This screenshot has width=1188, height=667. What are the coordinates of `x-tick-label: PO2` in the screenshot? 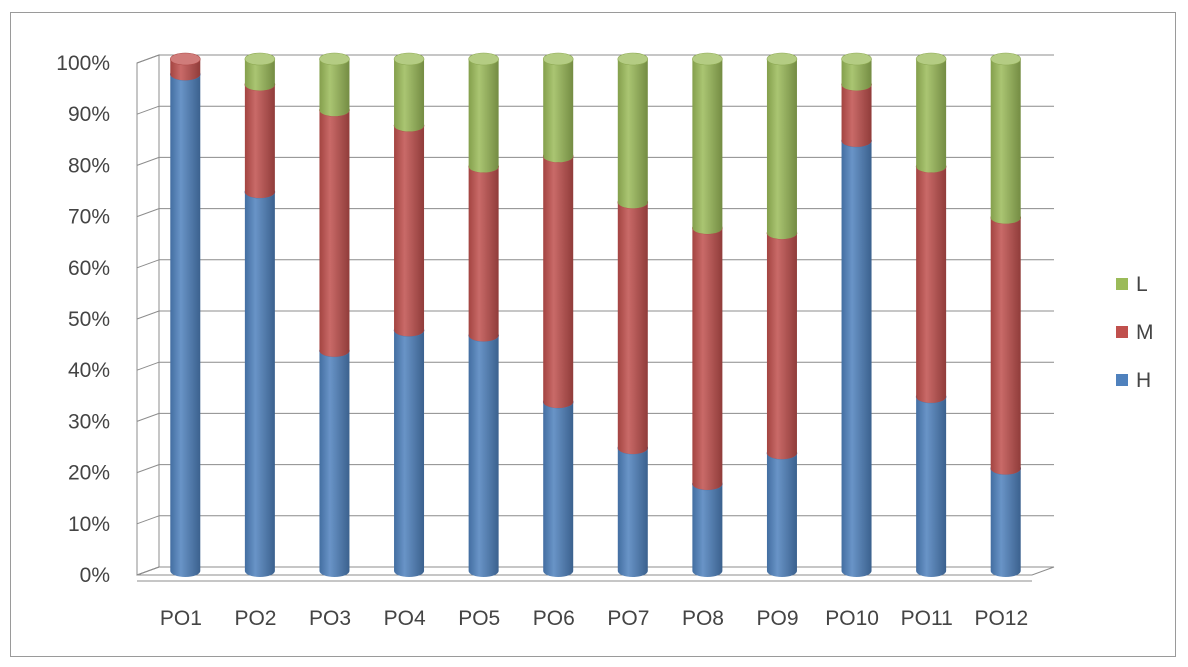 It's located at (255, 618).